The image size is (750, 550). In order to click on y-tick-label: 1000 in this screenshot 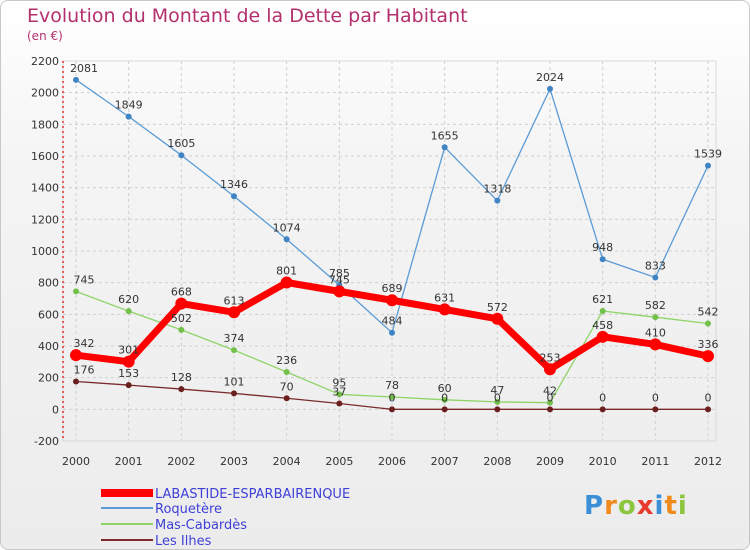, I will do `click(45, 251)`.